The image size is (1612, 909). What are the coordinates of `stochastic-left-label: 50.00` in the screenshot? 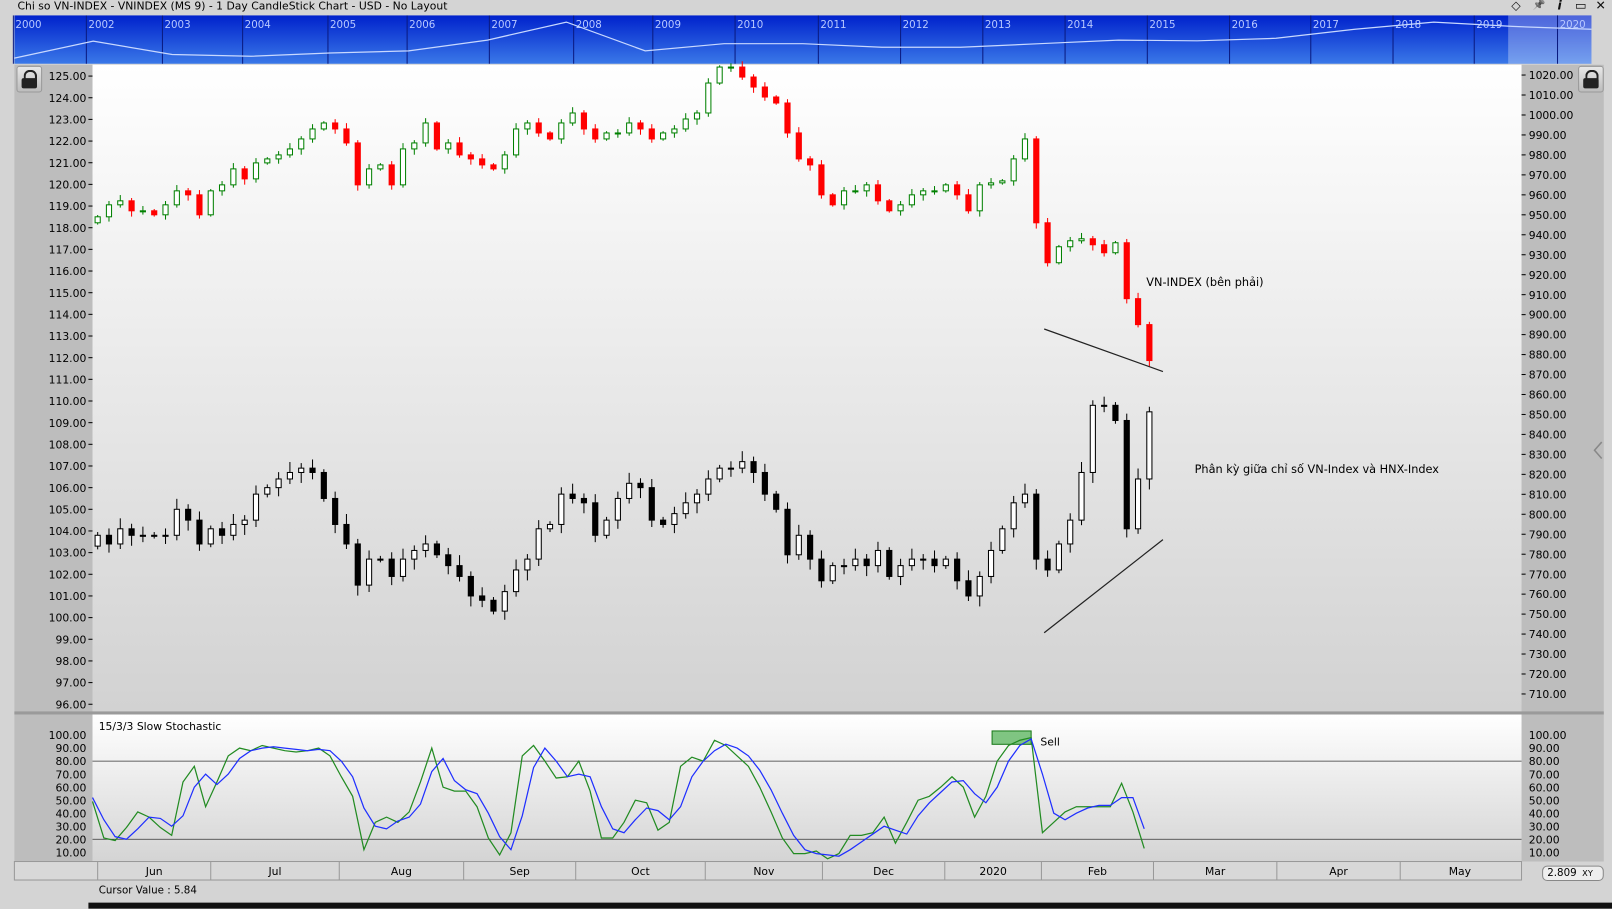 It's located at (70, 800).